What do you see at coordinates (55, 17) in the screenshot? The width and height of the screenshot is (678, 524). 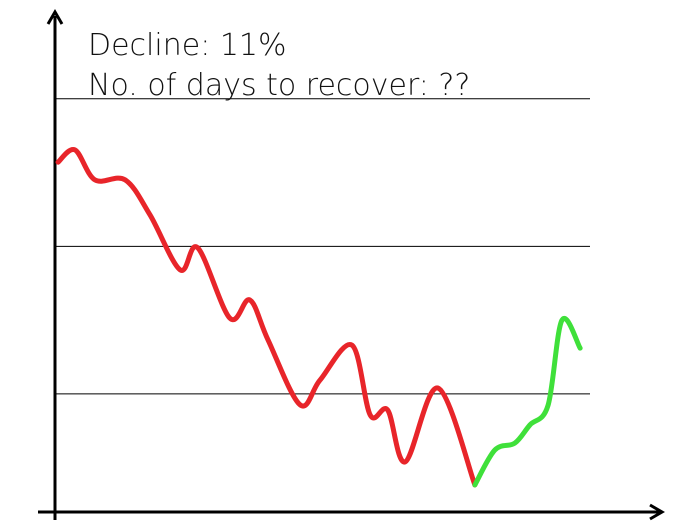 I see `y-axis-arrow` at bounding box center [55, 17].